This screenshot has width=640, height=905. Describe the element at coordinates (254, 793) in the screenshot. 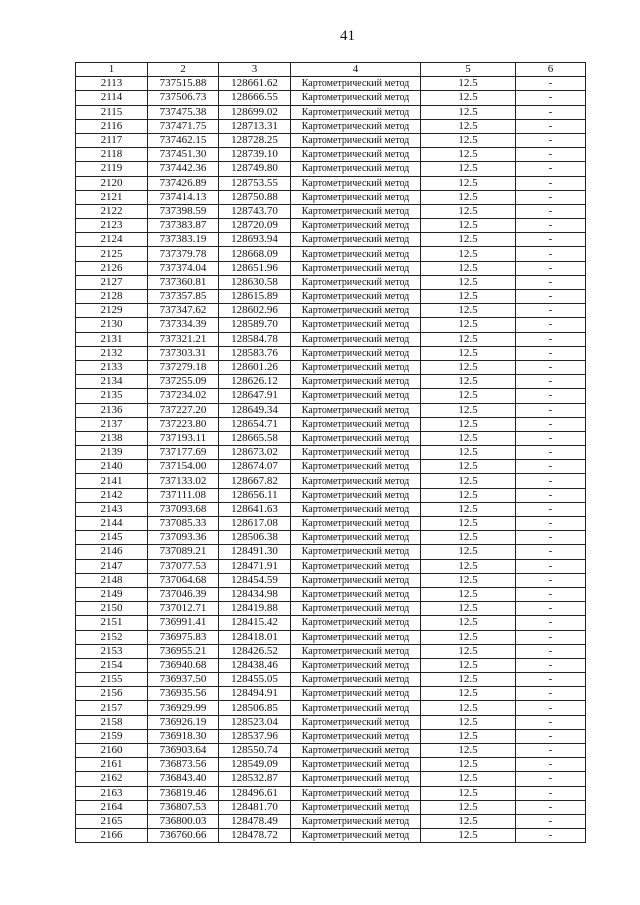

I see `y-coordinate-cell: 128496.61` at that location.